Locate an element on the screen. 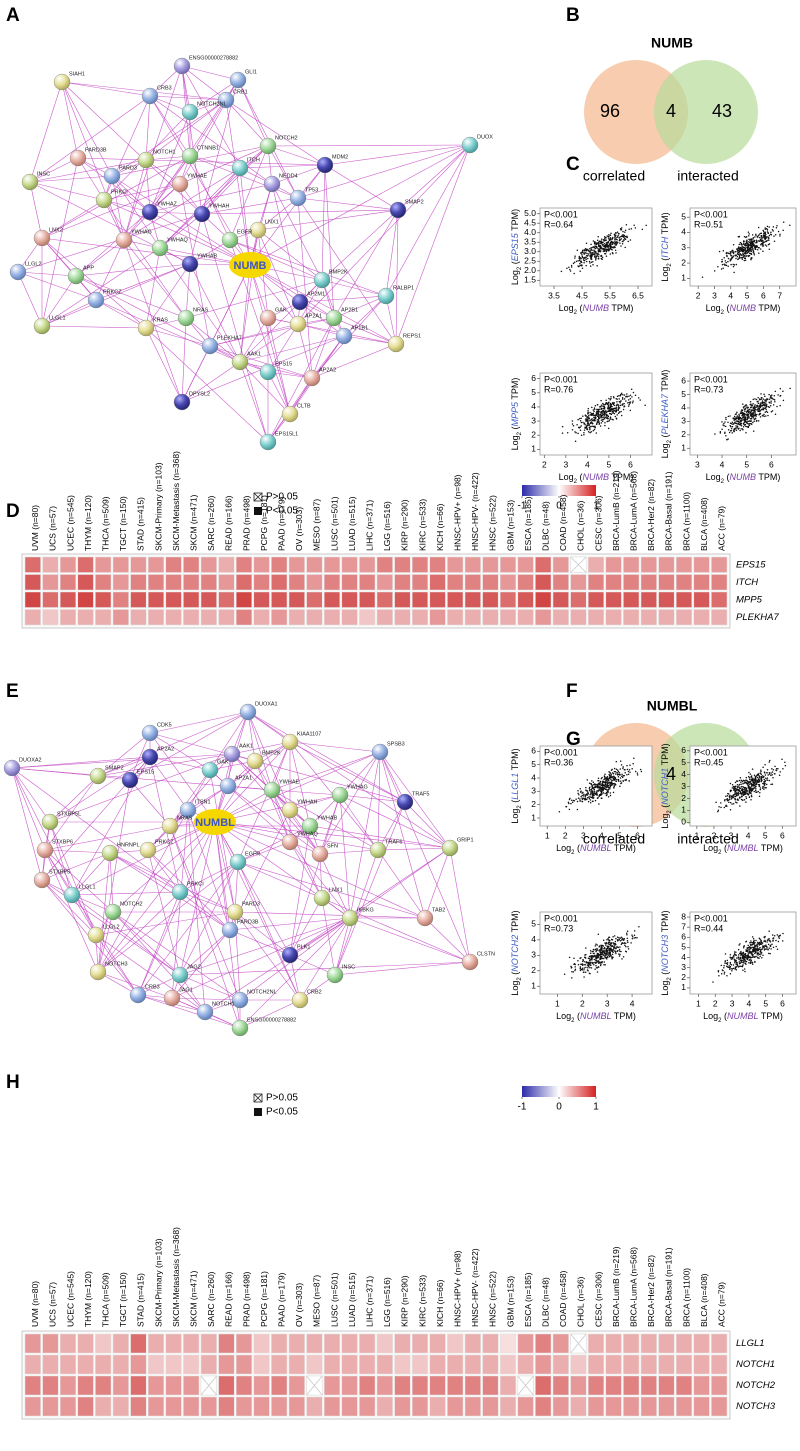 This screenshot has width=800, height=1451. venn-set-label: correlated is located at coordinates (614, 176).